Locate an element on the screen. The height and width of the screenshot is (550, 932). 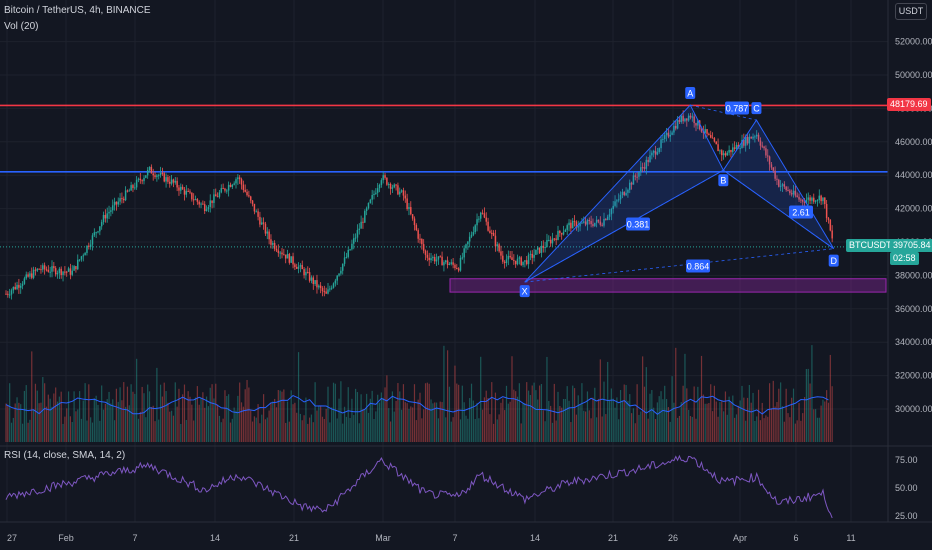
price-axis-label: 42000.00 is located at coordinates (913, 209).